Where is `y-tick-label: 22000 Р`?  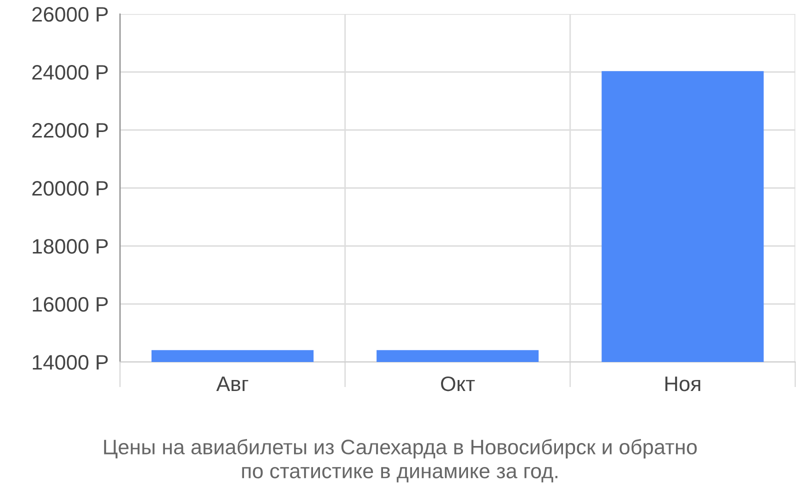 y-tick-label: 22000 Р is located at coordinates (70, 130).